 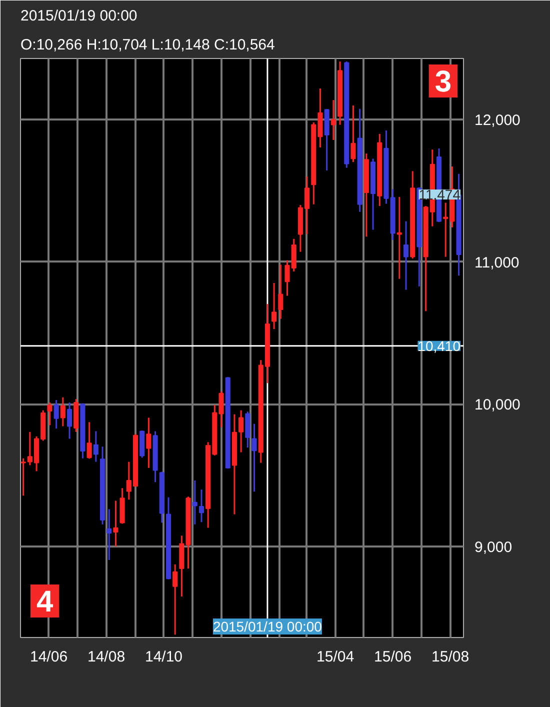 I want to click on ref-line-label: 10,410, so click(x=439, y=346).